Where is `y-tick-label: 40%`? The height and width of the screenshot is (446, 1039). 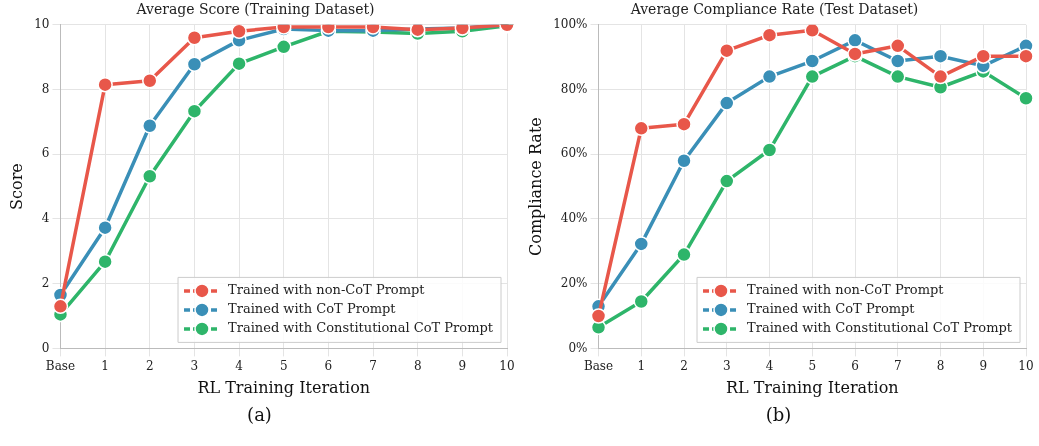
y-tick-label: 40% is located at coordinates (574, 218).